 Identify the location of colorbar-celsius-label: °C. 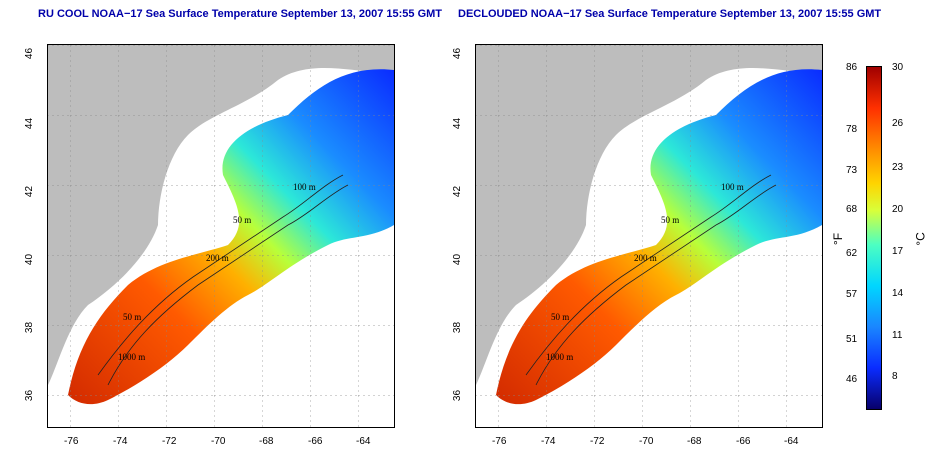
(920, 239).